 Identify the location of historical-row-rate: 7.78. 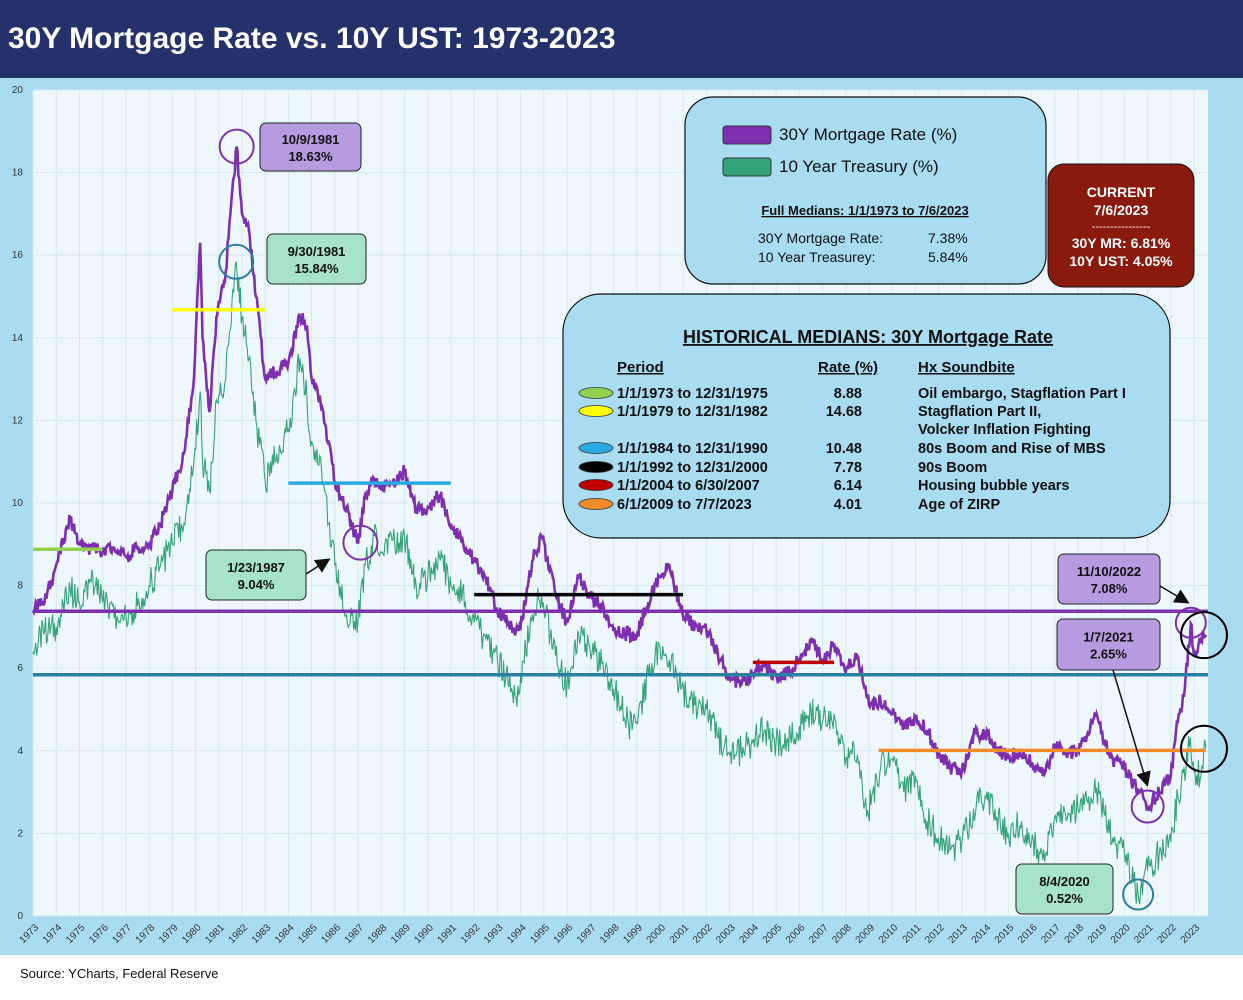
(848, 468).